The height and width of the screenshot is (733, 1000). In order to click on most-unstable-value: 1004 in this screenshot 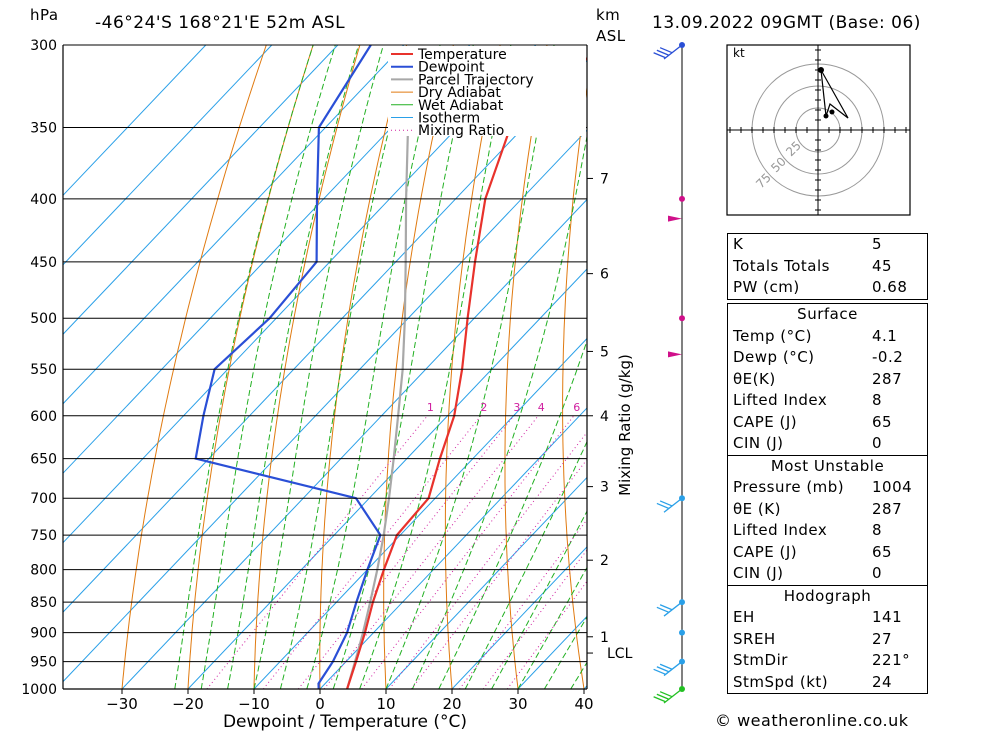, I will do `click(892, 487)`.